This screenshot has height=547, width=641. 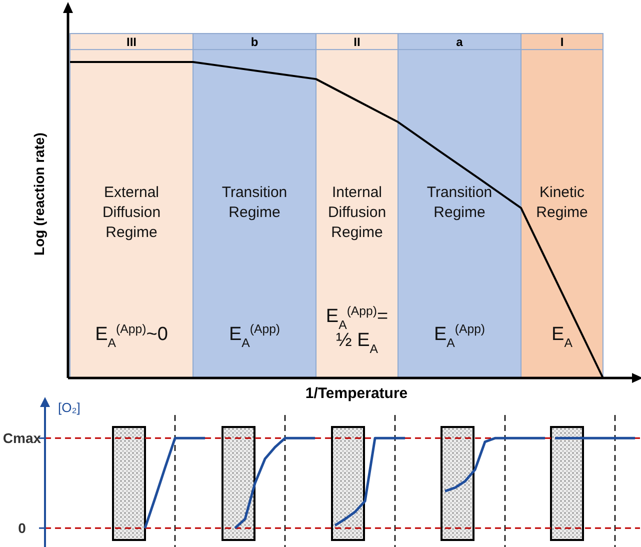 I want to click on annotation: Kinetic Regime, so click(x=562, y=202).